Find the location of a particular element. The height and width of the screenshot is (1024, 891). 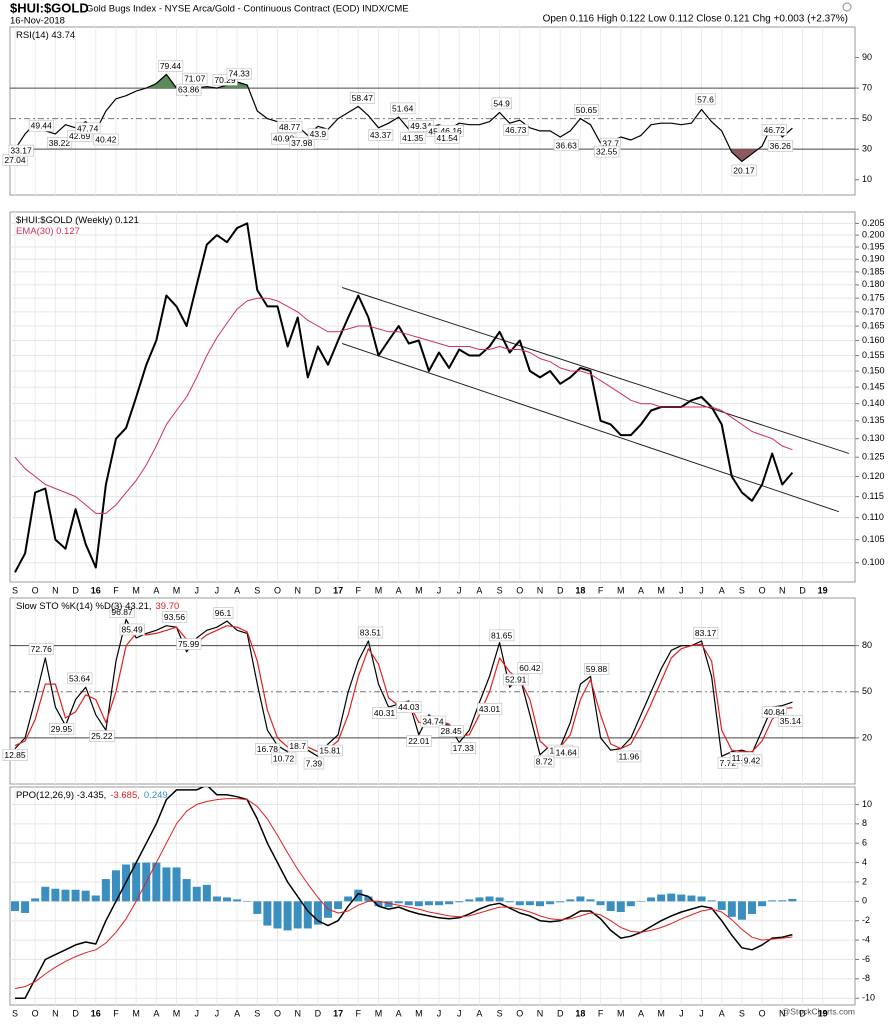

annotation-label: 12.85 is located at coordinates (15, 755).